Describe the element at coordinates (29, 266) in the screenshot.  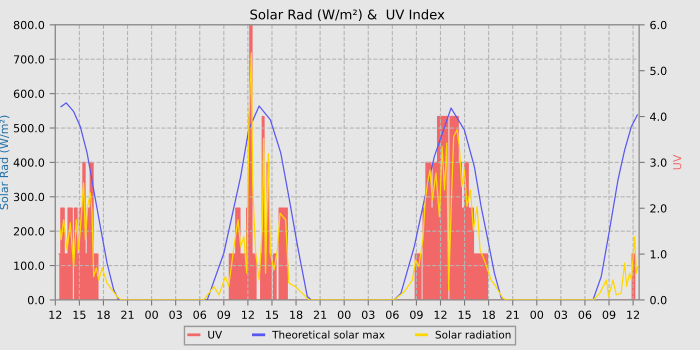
I see `y-tick-label: 100.0` at that location.